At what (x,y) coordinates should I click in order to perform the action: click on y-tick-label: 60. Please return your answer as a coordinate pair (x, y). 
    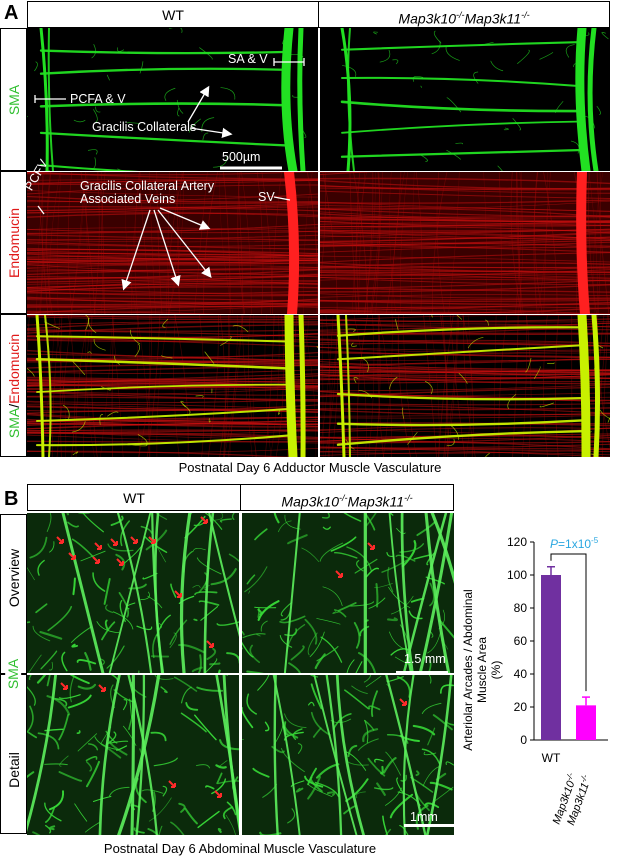
    Looking at the image, I should click on (521, 641).